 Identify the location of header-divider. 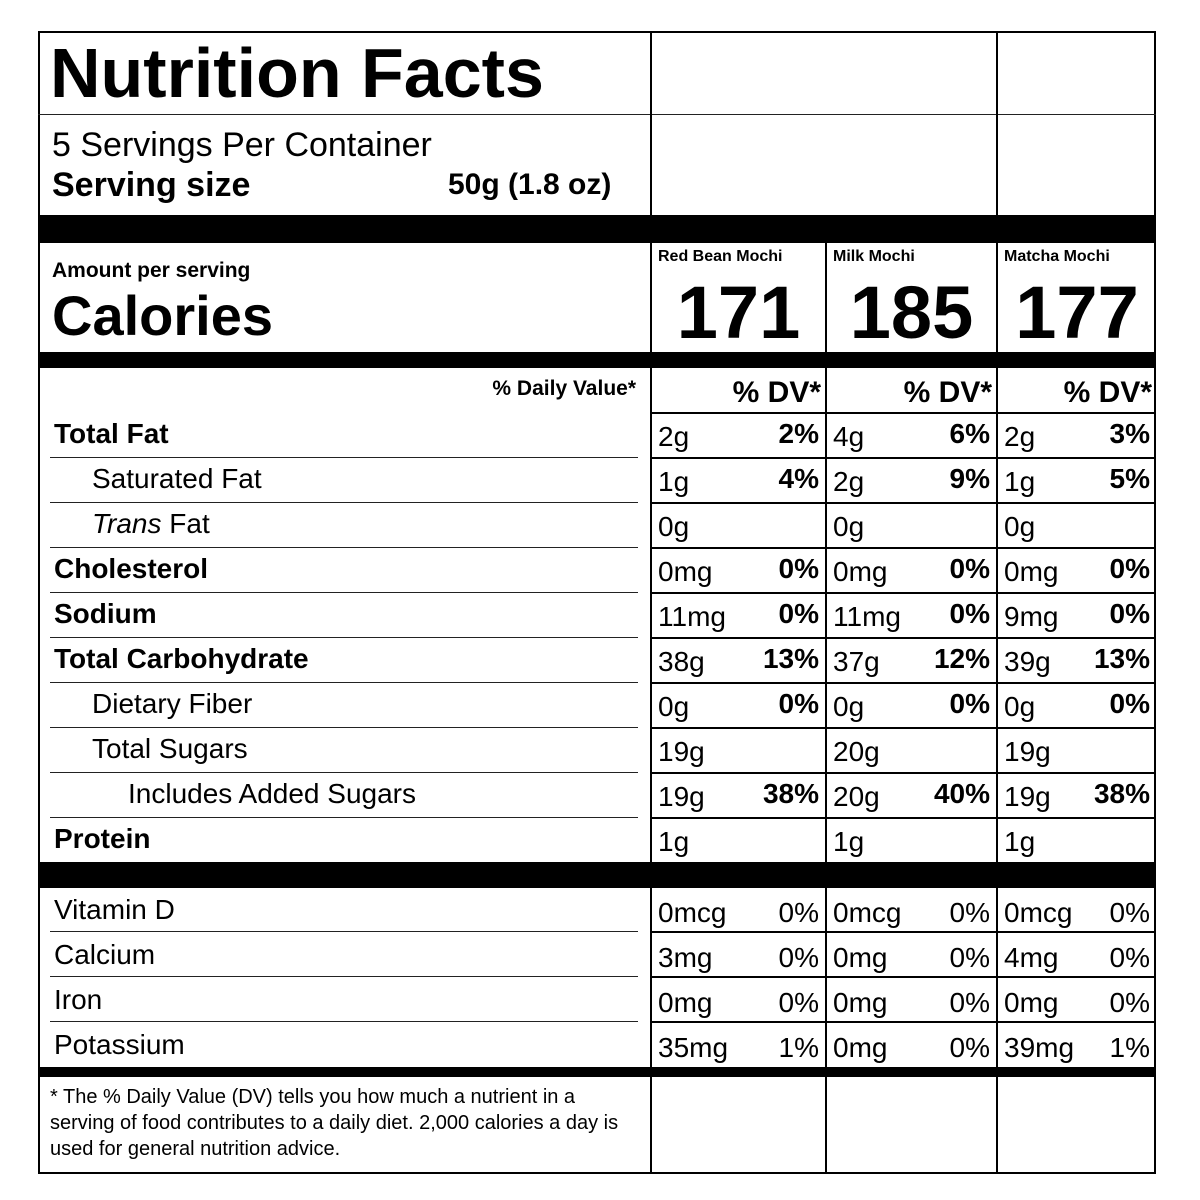
(597, 114).